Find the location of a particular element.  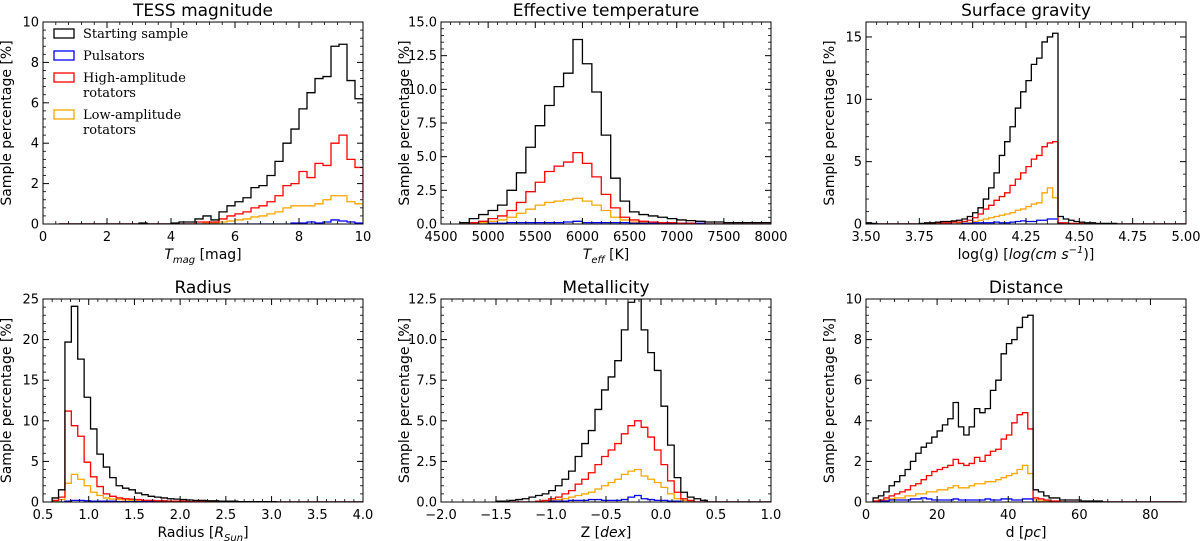

y-tick-label: 4 is located at coordinates (858, 421).